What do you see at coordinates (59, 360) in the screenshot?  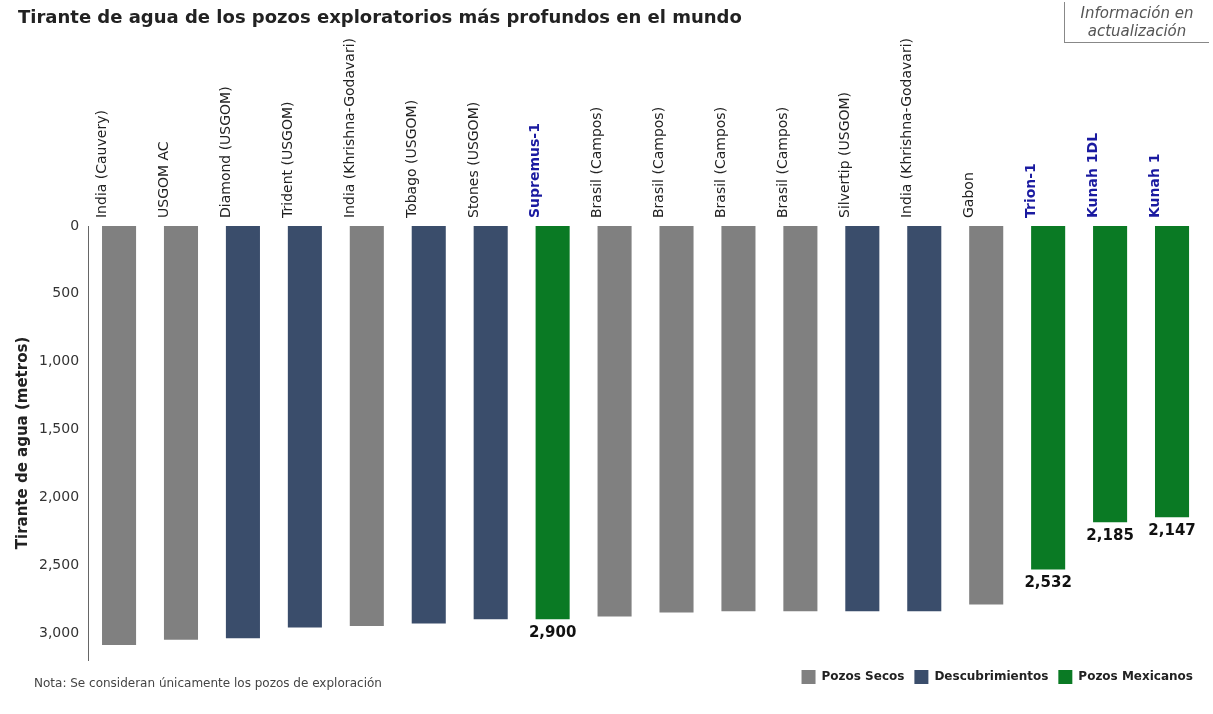 I see `y-tick-label: 1,000` at bounding box center [59, 360].